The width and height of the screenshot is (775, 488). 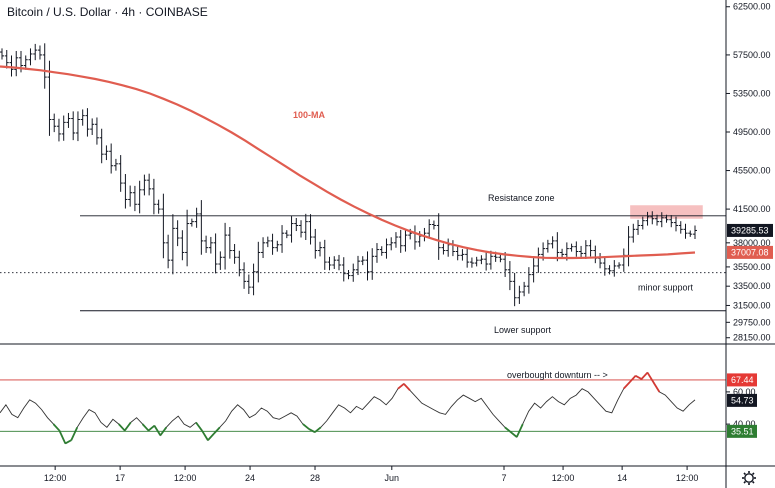 I want to click on price-tick-label: 35500.00, so click(x=752, y=267).